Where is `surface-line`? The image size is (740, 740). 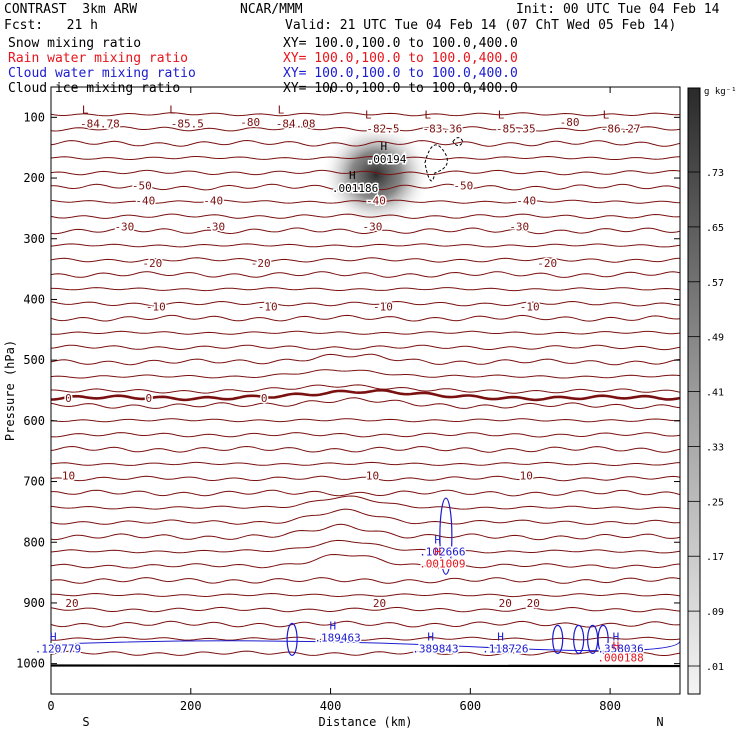
surface-line is located at coordinates (365, 666).